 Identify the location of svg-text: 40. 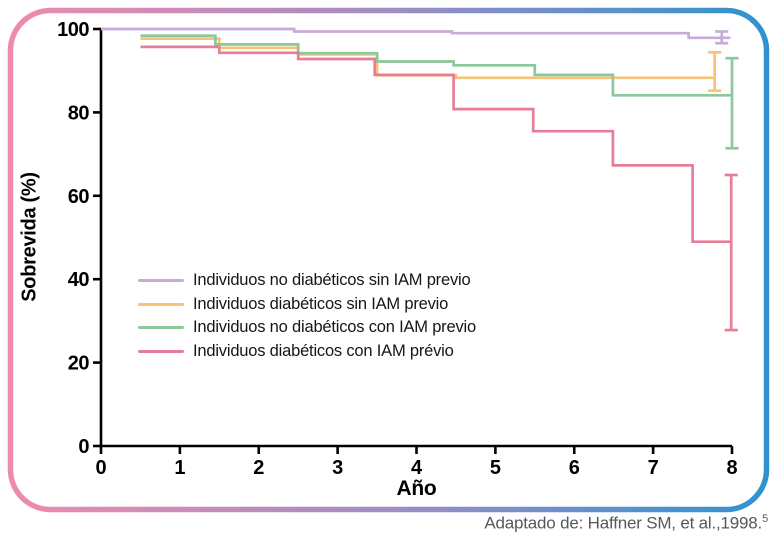
(79, 280).